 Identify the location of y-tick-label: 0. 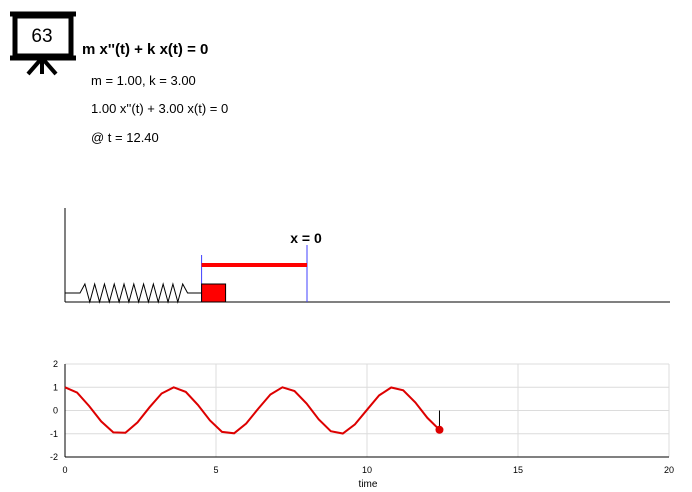
(55, 411).